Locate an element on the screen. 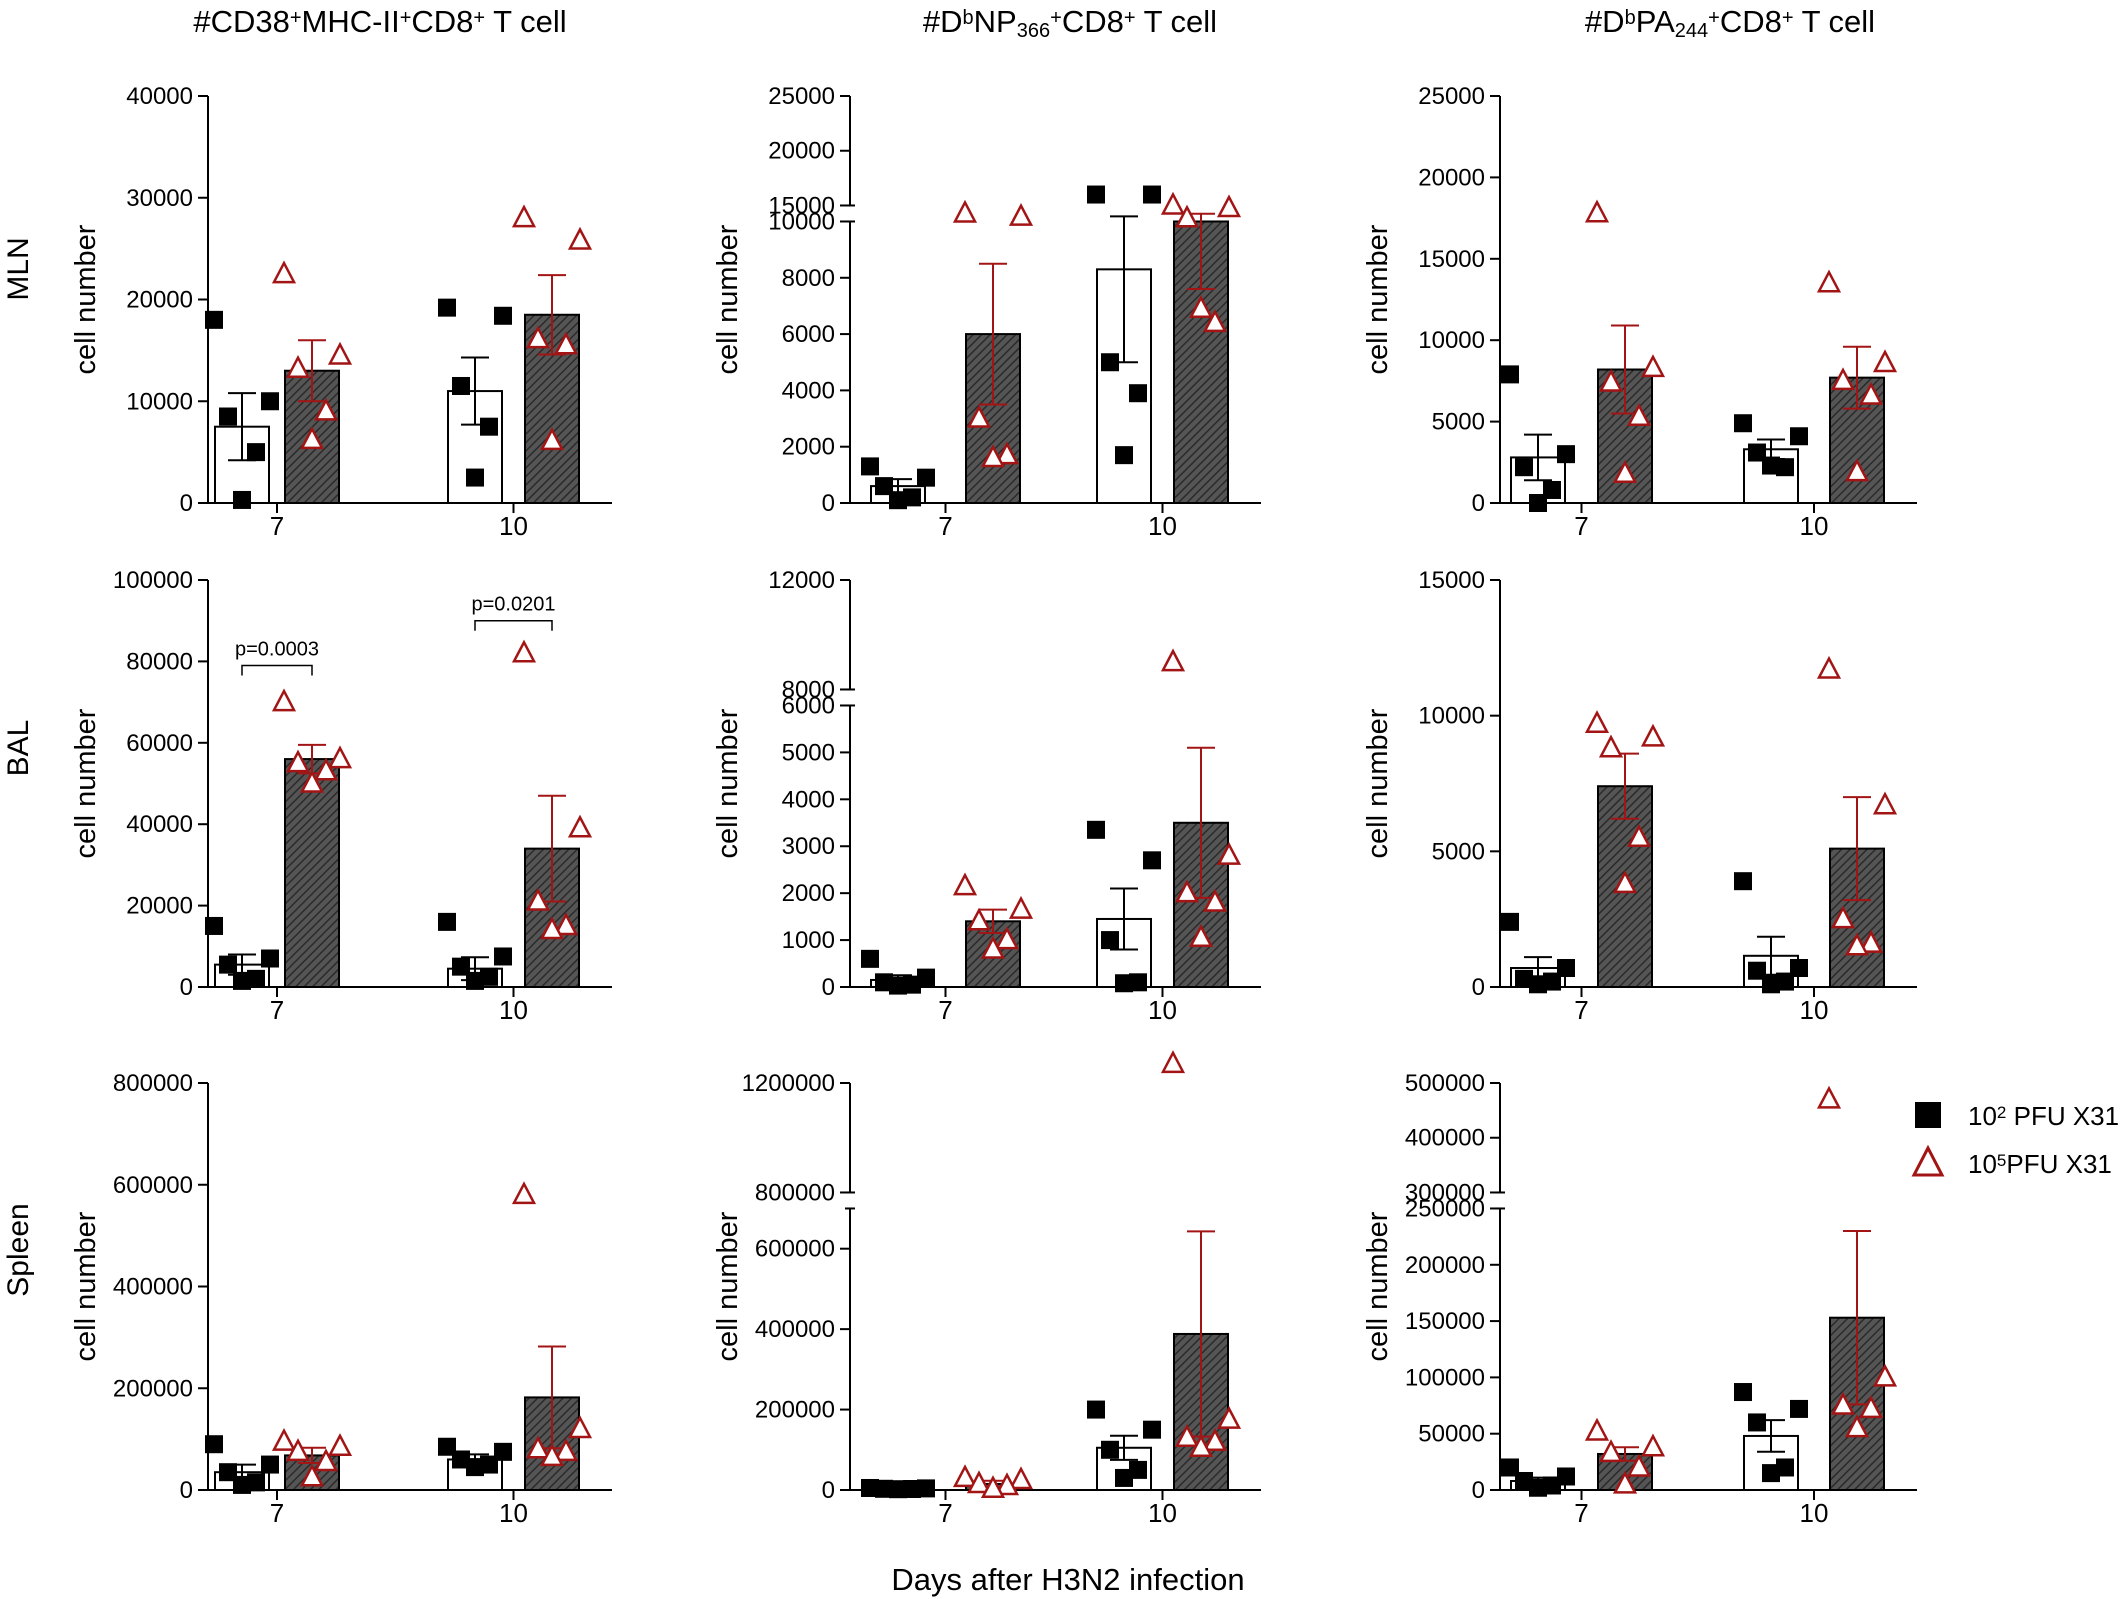 The height and width of the screenshot is (1599, 2128). column-title-part: CD8 is located at coordinates (1751, 21).